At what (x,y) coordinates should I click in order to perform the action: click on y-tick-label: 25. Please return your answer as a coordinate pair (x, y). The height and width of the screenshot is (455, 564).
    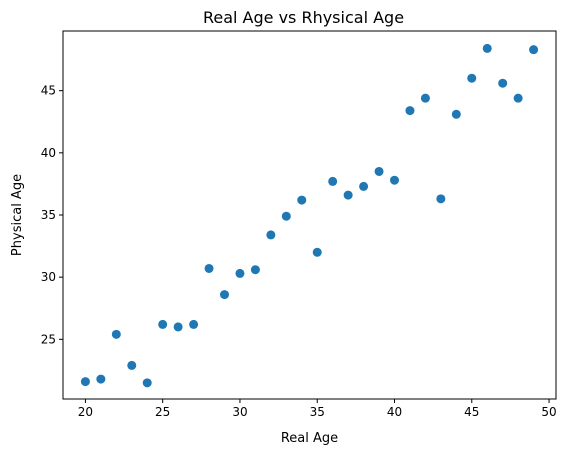
    Looking at the image, I should click on (48, 339).